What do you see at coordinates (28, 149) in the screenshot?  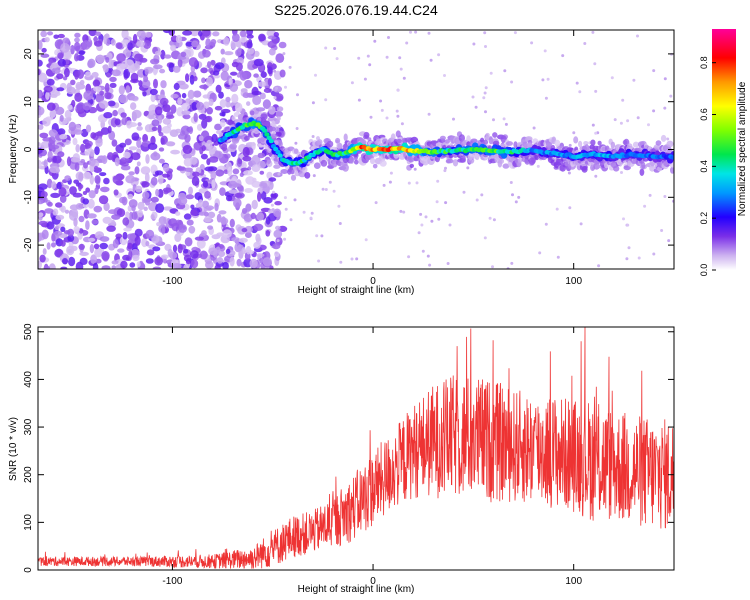 I see `spectrogram-ytick-label: 0` at bounding box center [28, 149].